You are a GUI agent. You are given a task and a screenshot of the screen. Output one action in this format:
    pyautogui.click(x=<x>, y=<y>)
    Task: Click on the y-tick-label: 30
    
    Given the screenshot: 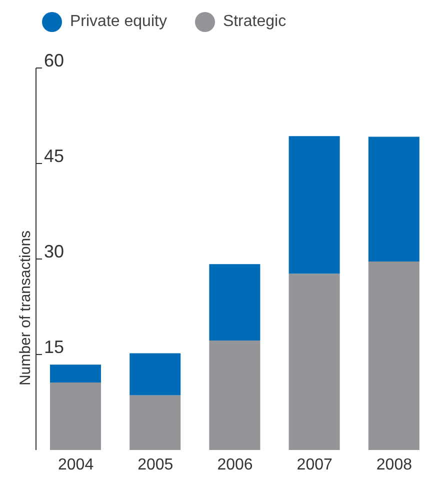 What is the action you would take?
    pyautogui.click(x=54, y=251)
    